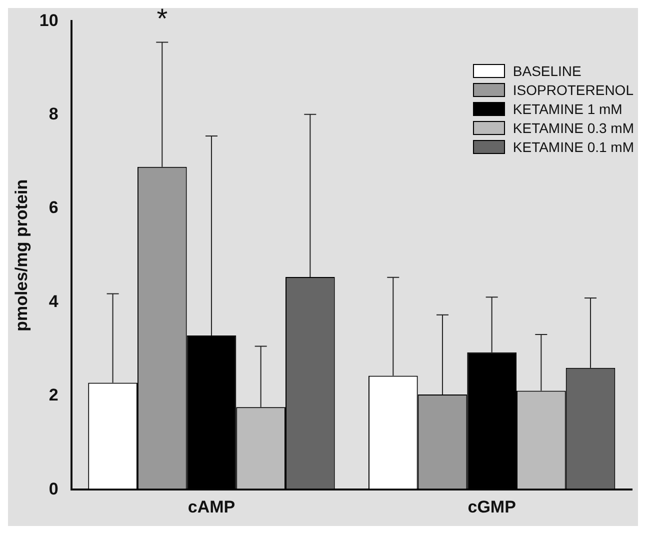  Describe the element at coordinates (492, 506) in the screenshot. I see `x-tick-label: cGMP` at that location.